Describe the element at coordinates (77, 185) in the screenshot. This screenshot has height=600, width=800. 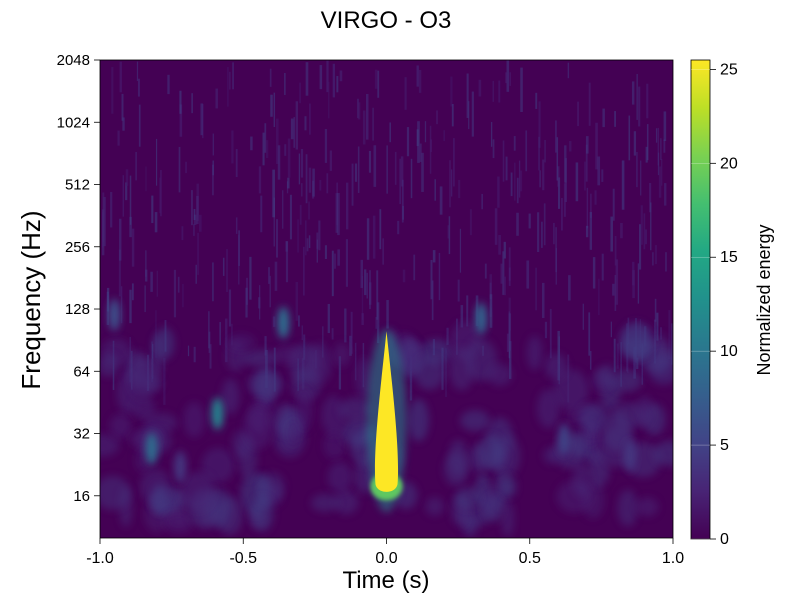
I see `y-tick-label: 512` at that location.